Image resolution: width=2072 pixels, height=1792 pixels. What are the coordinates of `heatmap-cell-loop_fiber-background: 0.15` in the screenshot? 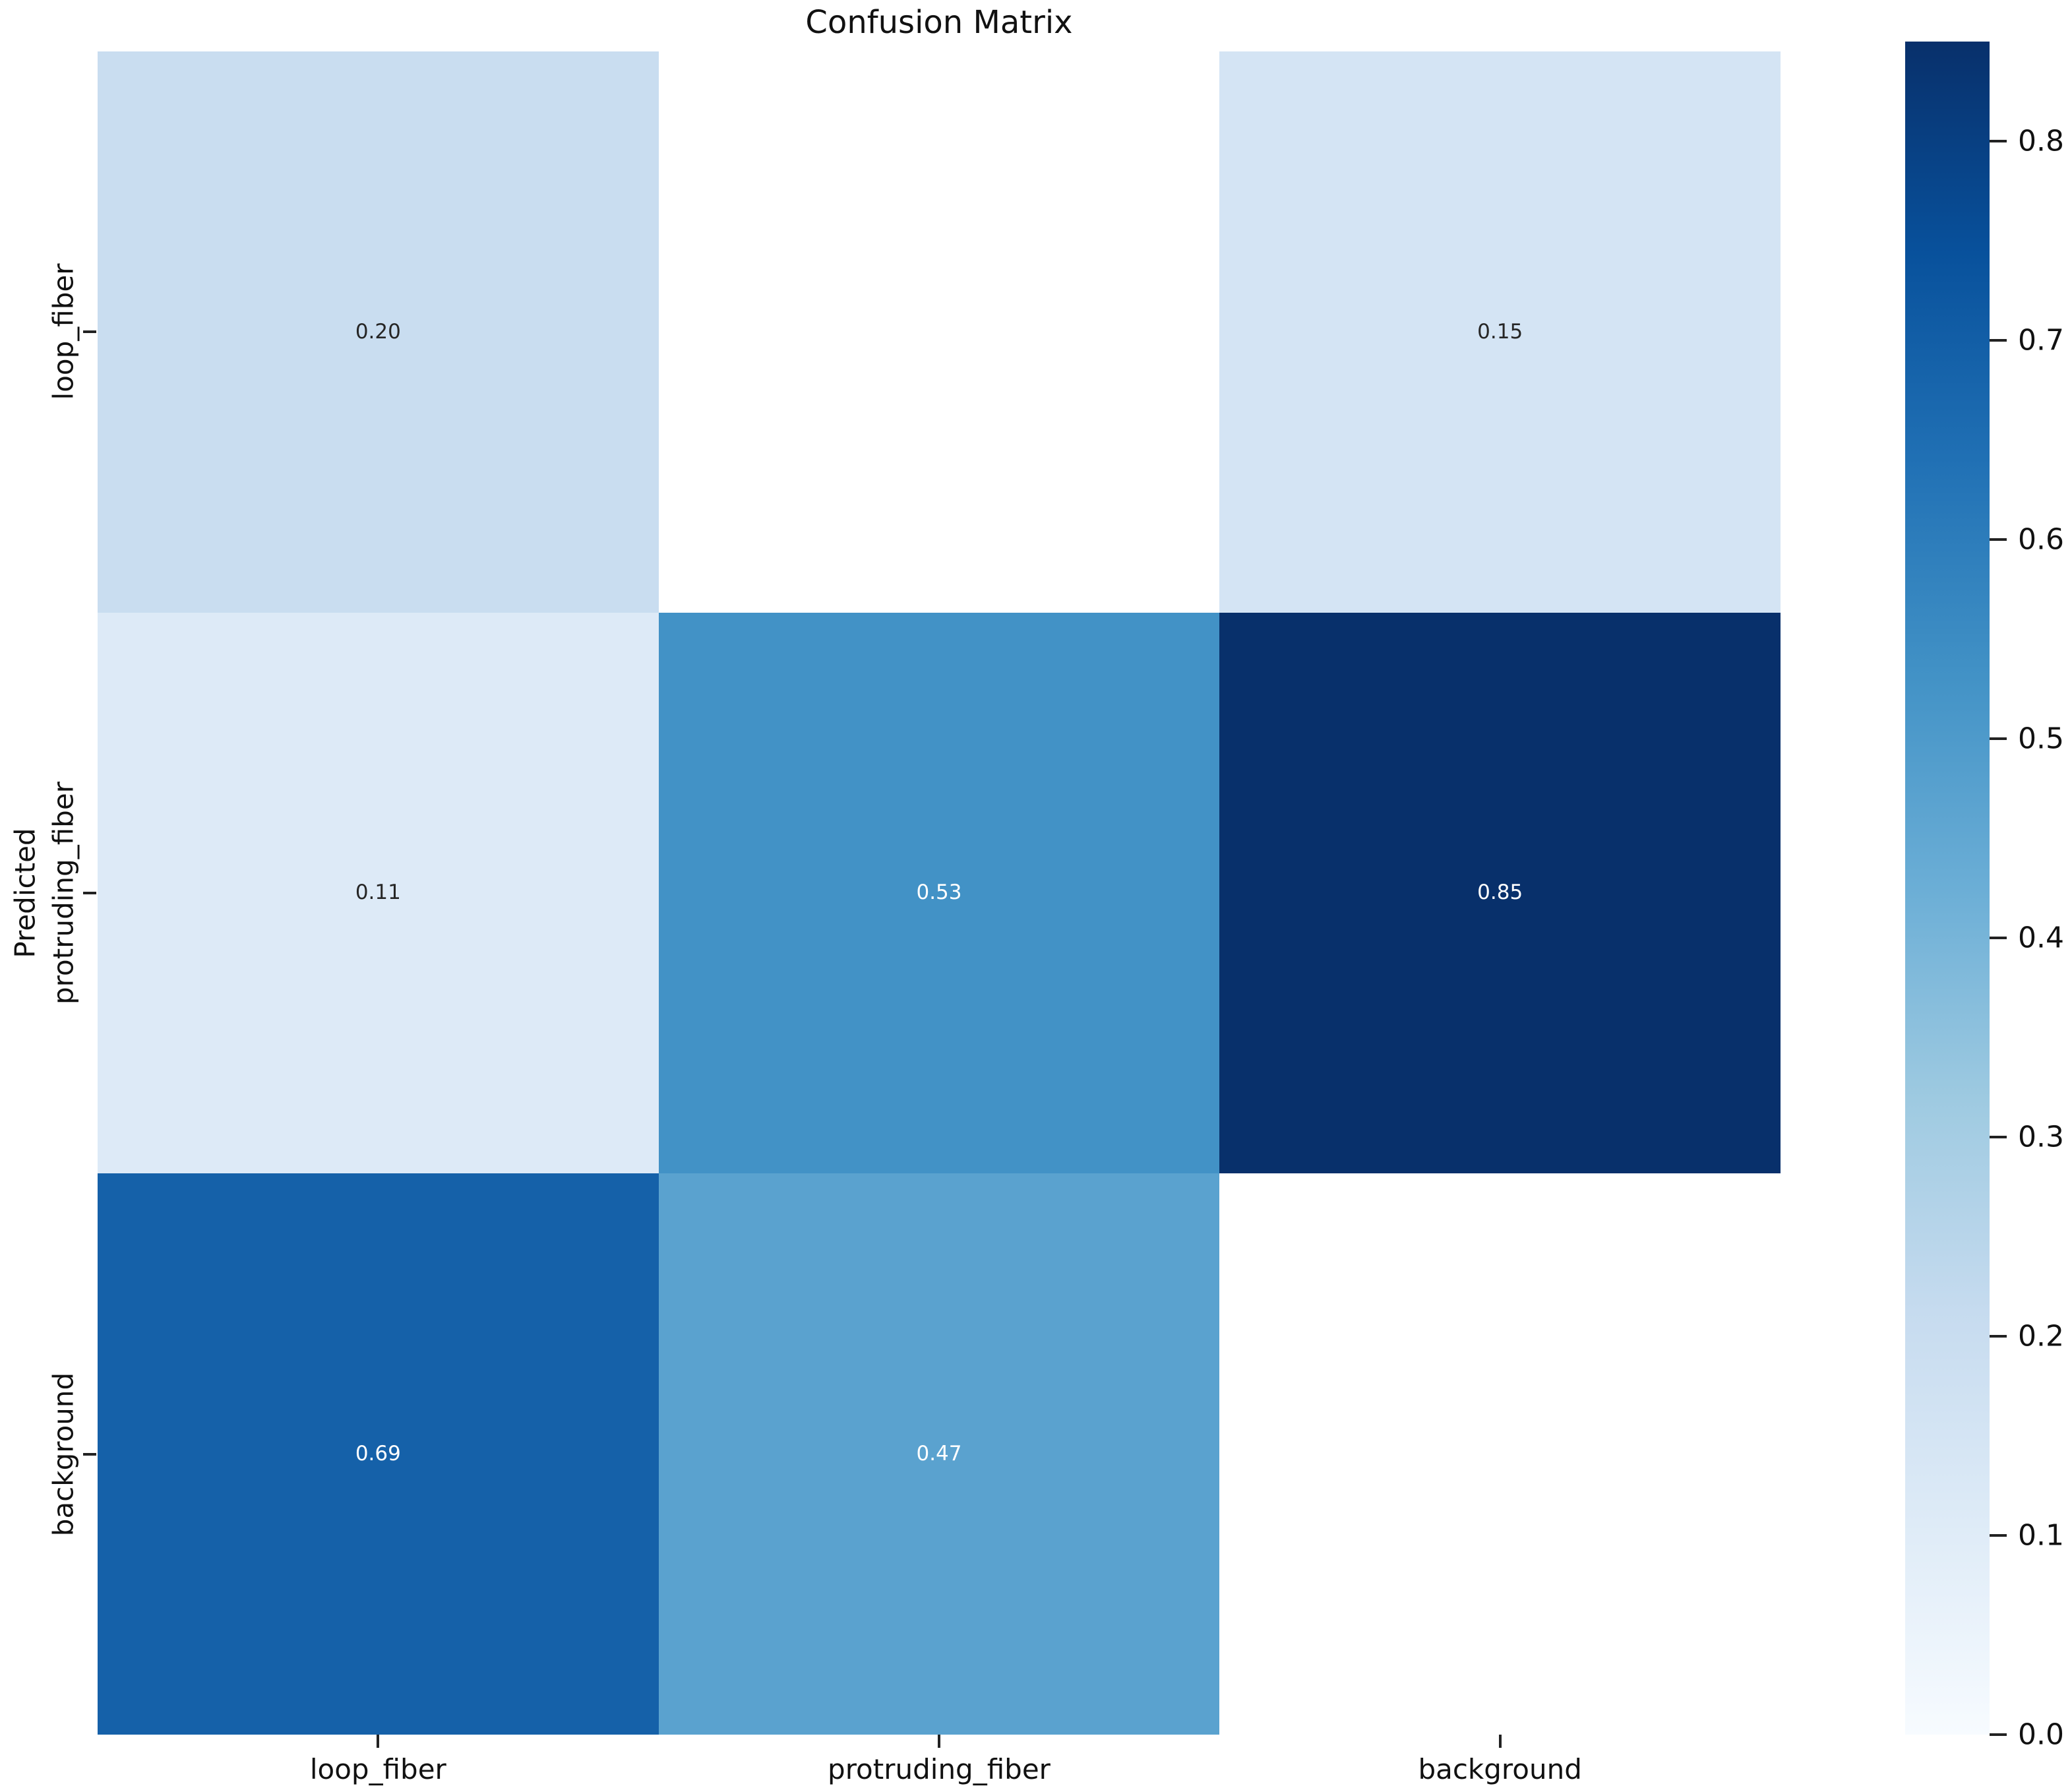 It's located at (1500, 332).